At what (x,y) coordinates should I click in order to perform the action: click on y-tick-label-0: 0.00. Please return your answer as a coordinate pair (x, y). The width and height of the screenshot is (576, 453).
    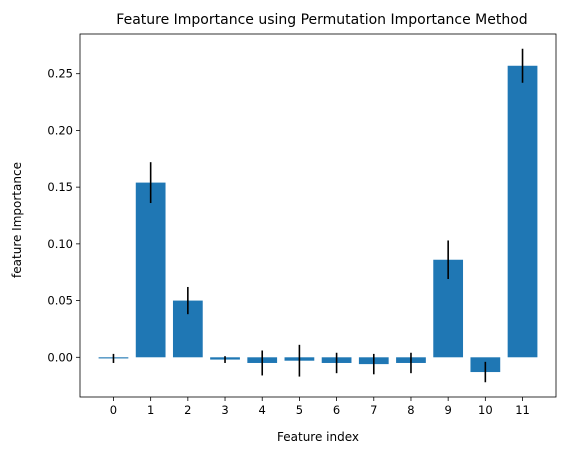
    Looking at the image, I should click on (60, 357).